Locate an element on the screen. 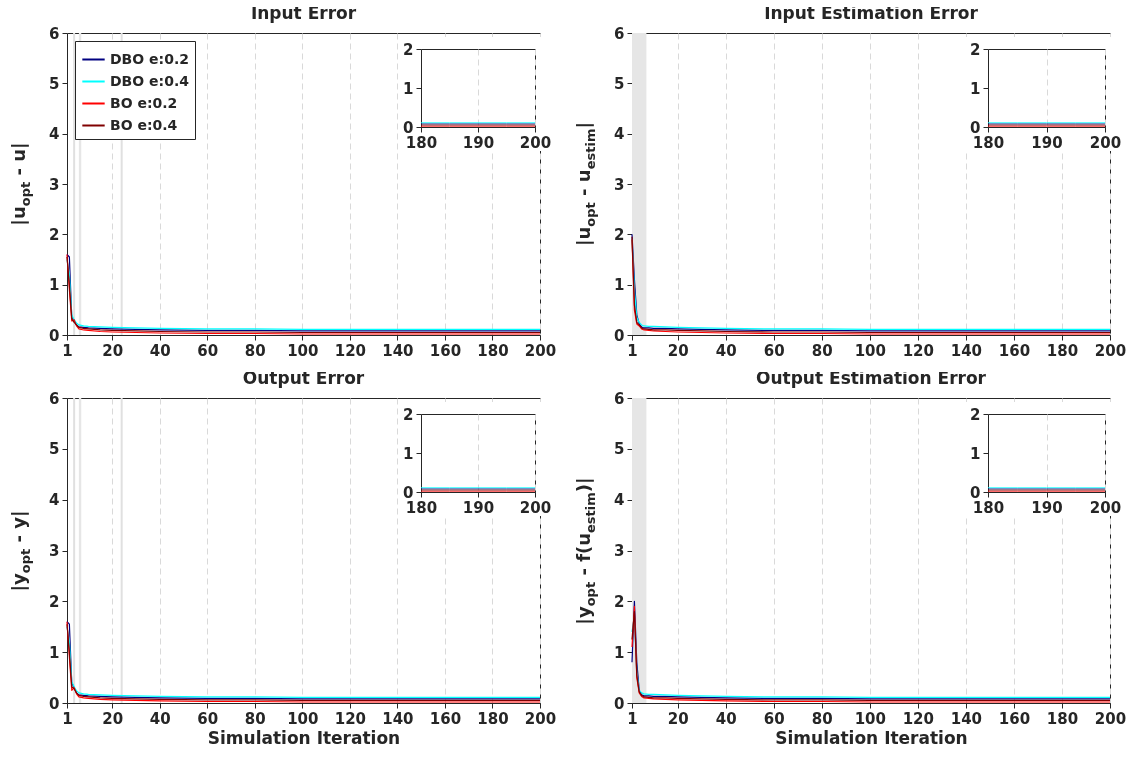 The image size is (1145, 766). chart-title: Input Error is located at coordinates (303, 13).